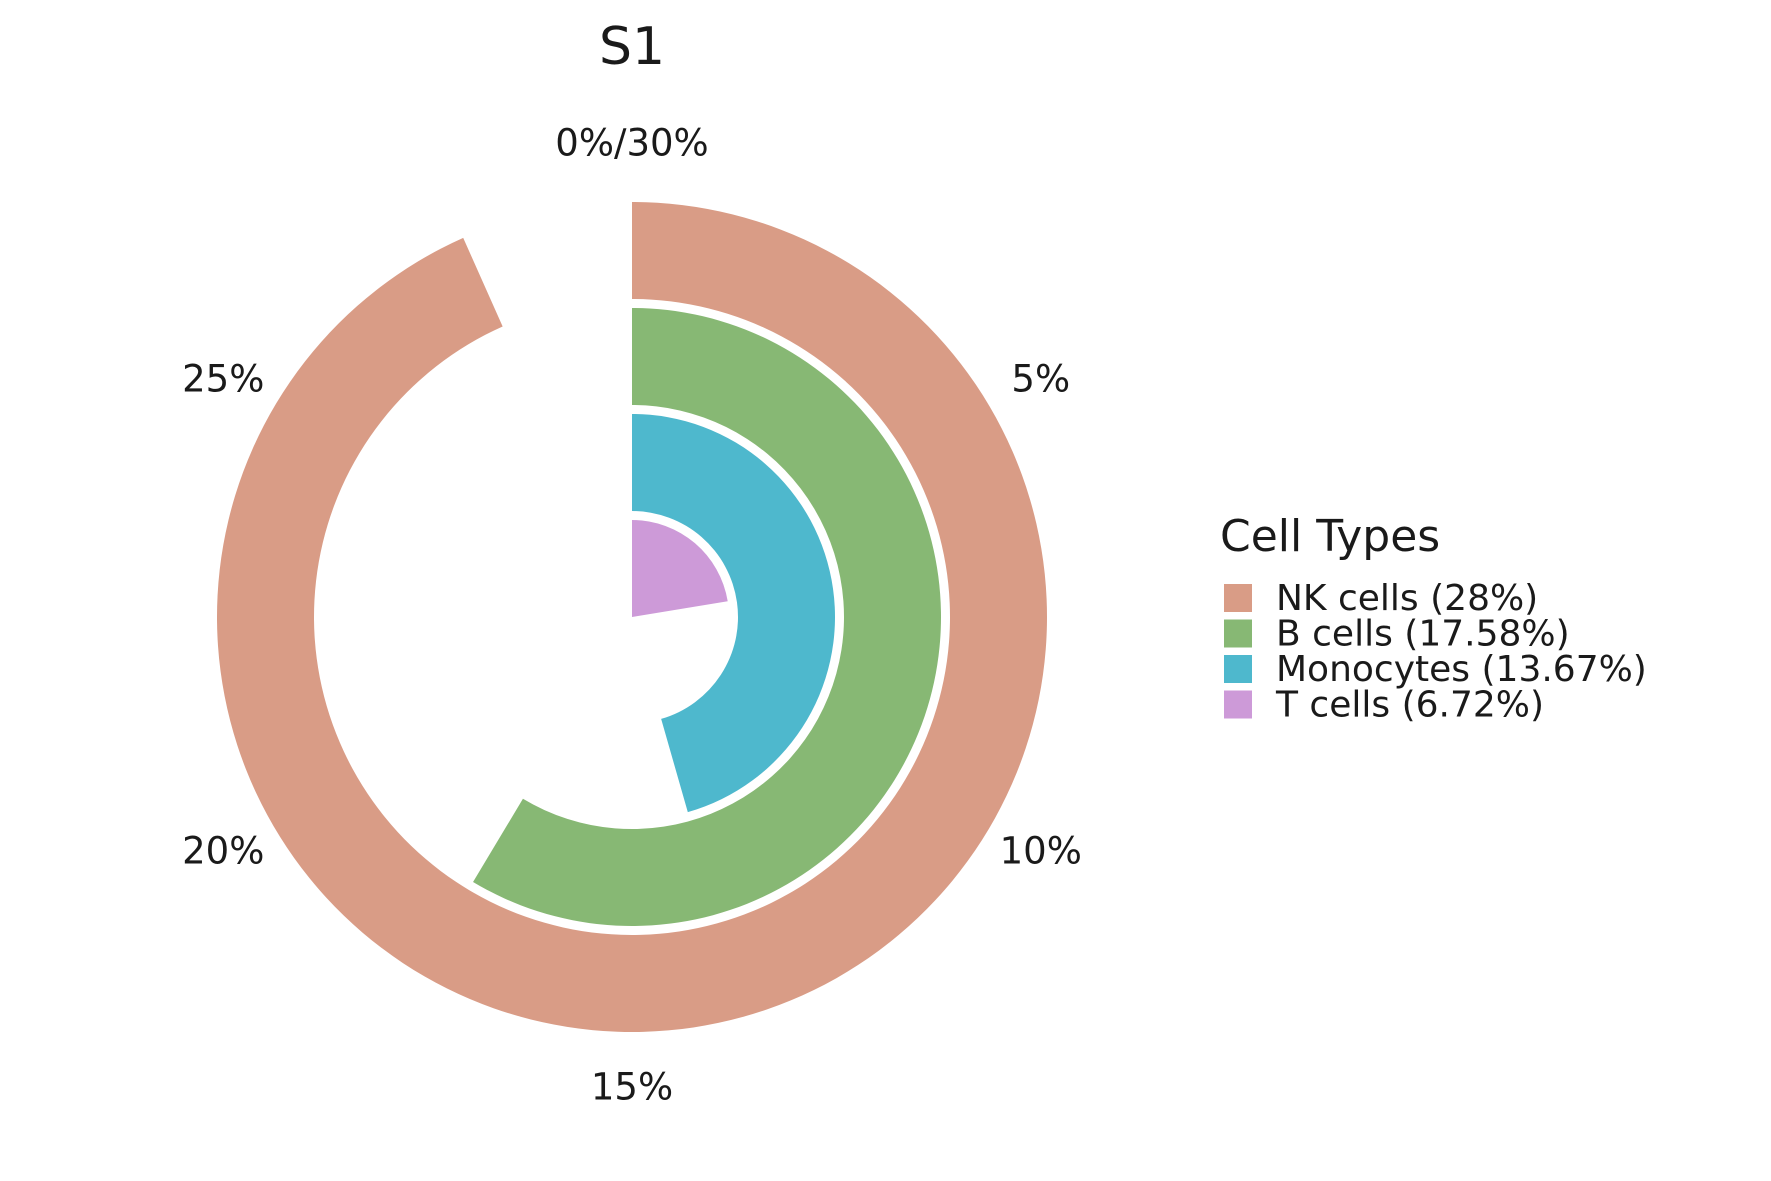 The image size is (1771, 1181). What do you see at coordinates (733, 613) in the screenshot?
I see `bar-monocytes` at bounding box center [733, 613].